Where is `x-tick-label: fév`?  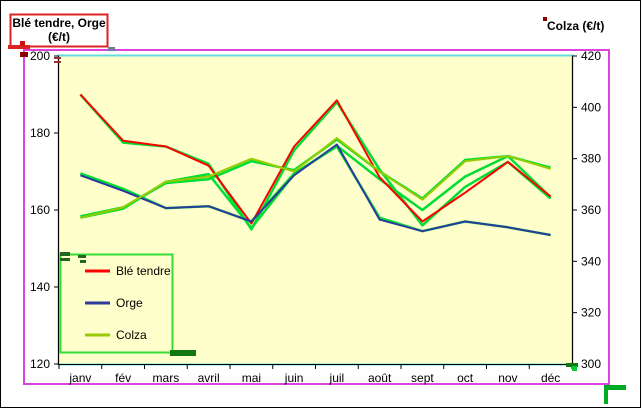 x-tick-label: fév is located at coordinates (123, 378).